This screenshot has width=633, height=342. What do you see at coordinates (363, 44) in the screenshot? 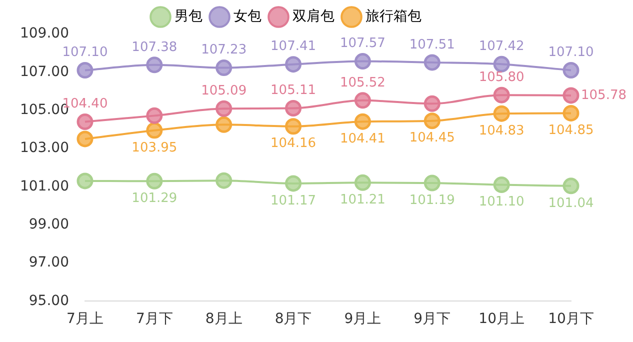
I see `data-label: 107.57` at bounding box center [363, 44].